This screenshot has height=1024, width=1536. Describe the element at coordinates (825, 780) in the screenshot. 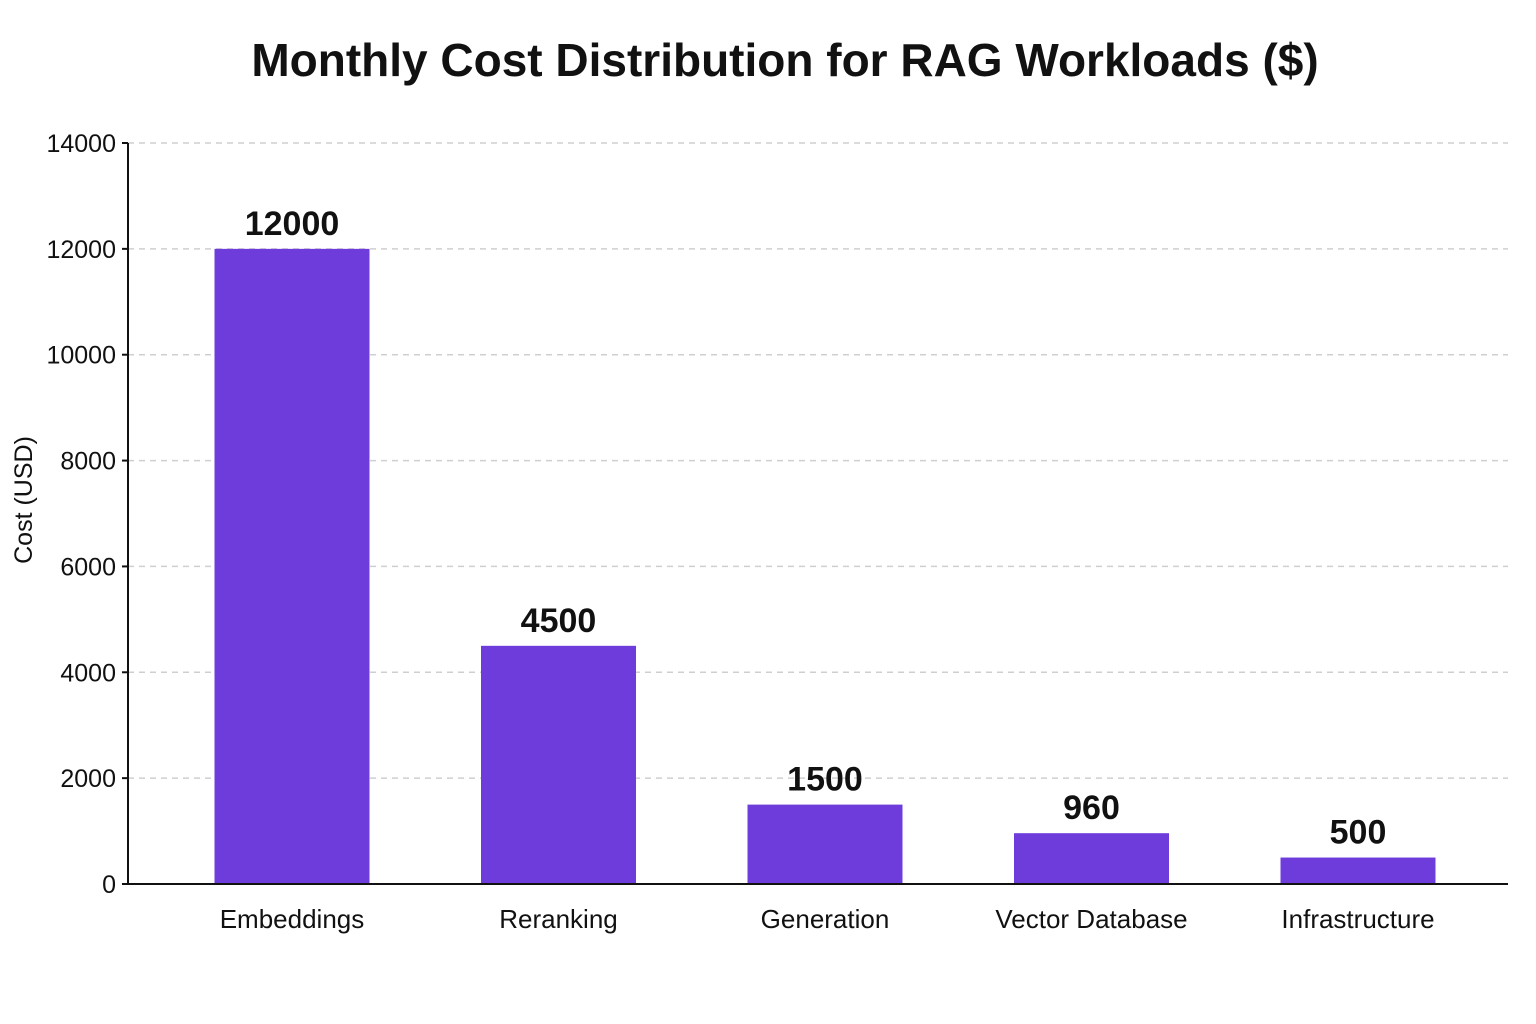

I see `bar-value-label: 1500` at that location.